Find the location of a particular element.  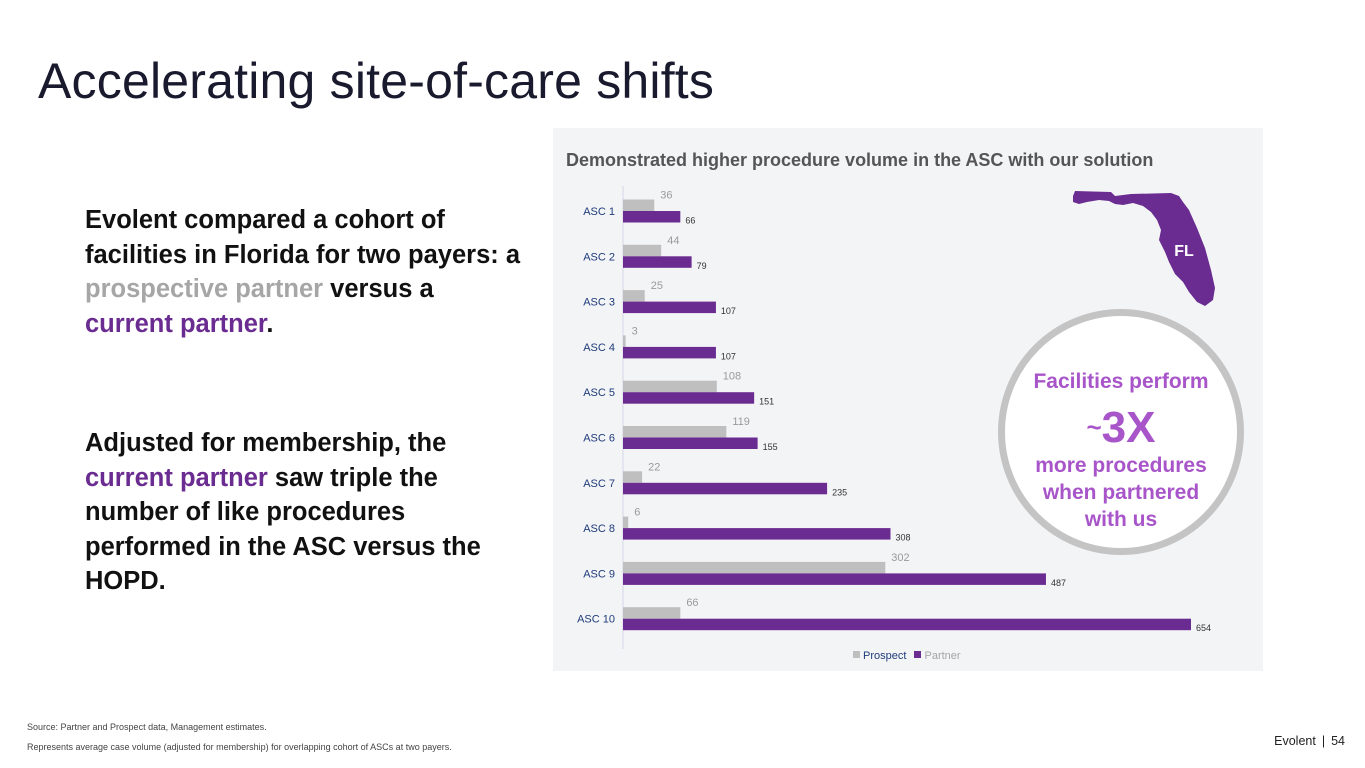

data-label-prospect: 302 is located at coordinates (900, 558).